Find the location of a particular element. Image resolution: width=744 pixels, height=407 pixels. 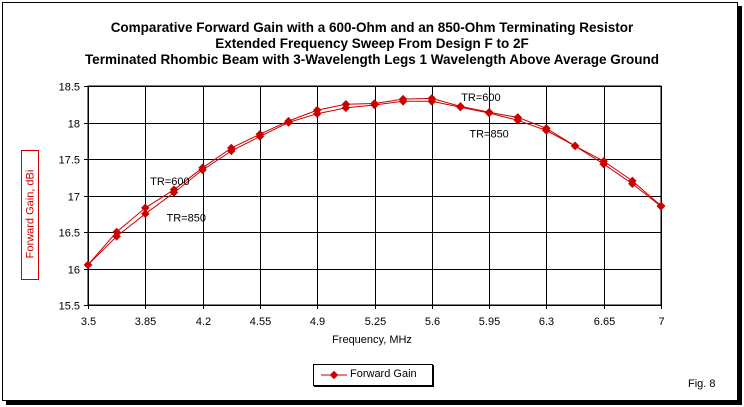

y-axis-label: Forward Gain, dBi is located at coordinates (30, 214).